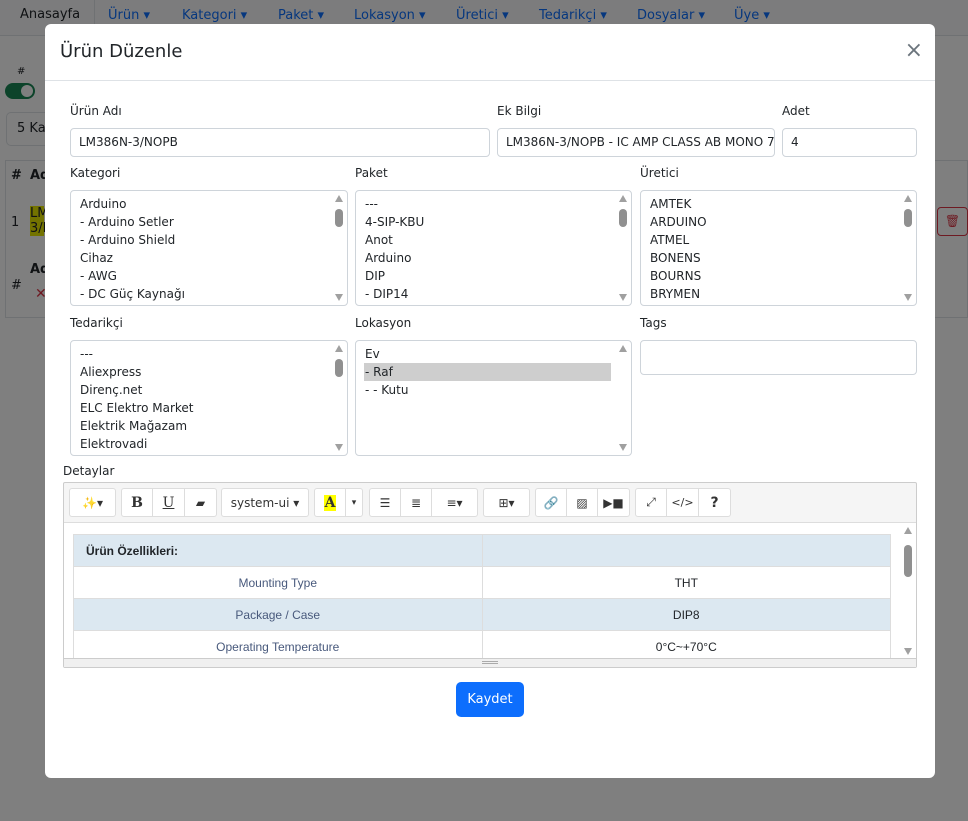 The image size is (968, 821). What do you see at coordinates (134, 426) in the screenshot?
I see `tedarikci-option: Elektrik Mağazam` at bounding box center [134, 426].